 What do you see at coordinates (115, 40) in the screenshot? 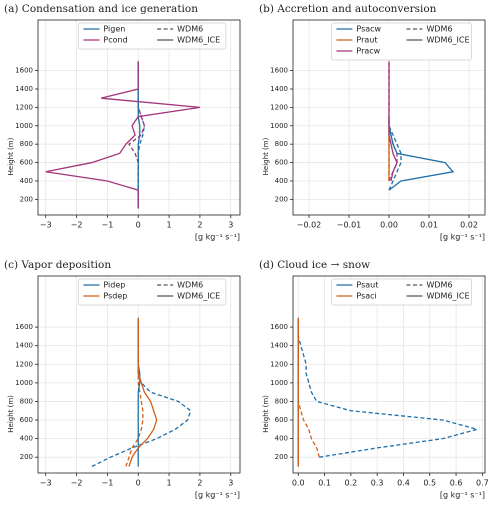
I see `legend-label: Pcond` at bounding box center [115, 40].